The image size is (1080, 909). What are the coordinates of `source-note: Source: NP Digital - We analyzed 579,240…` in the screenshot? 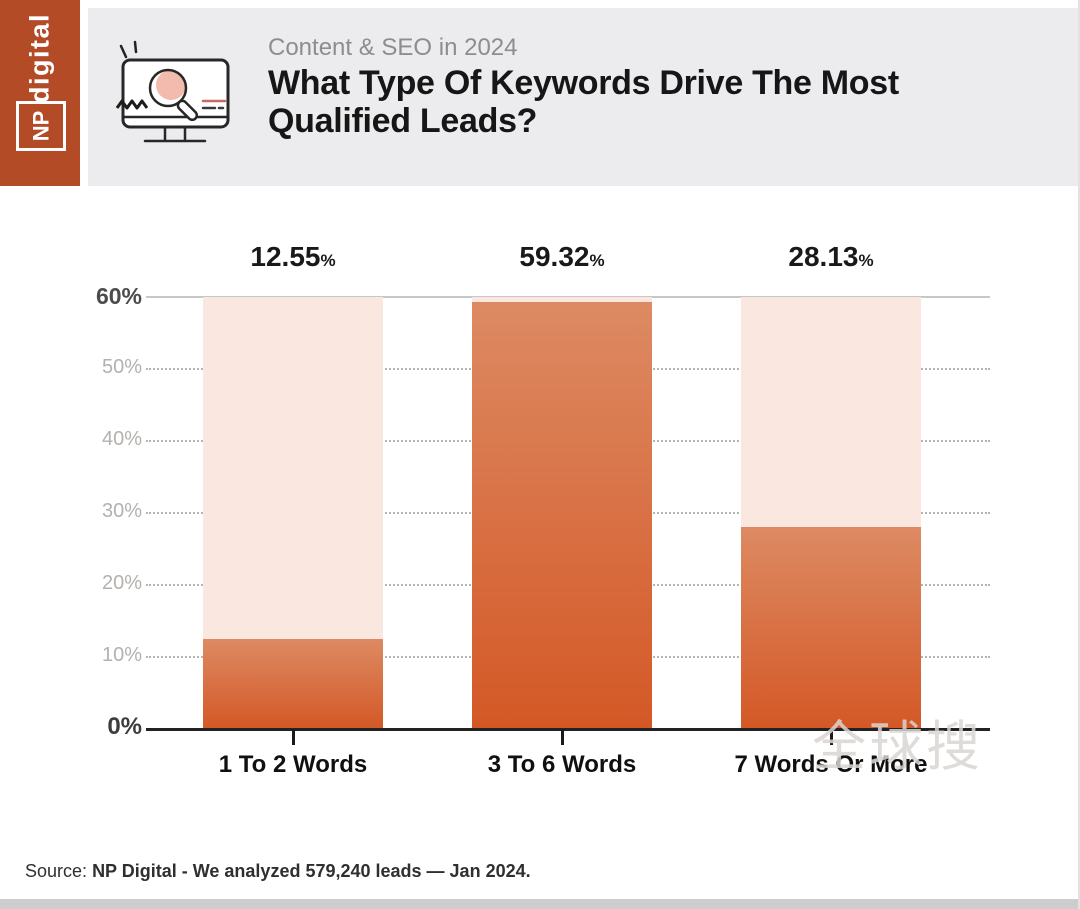 It's located at (278, 871).